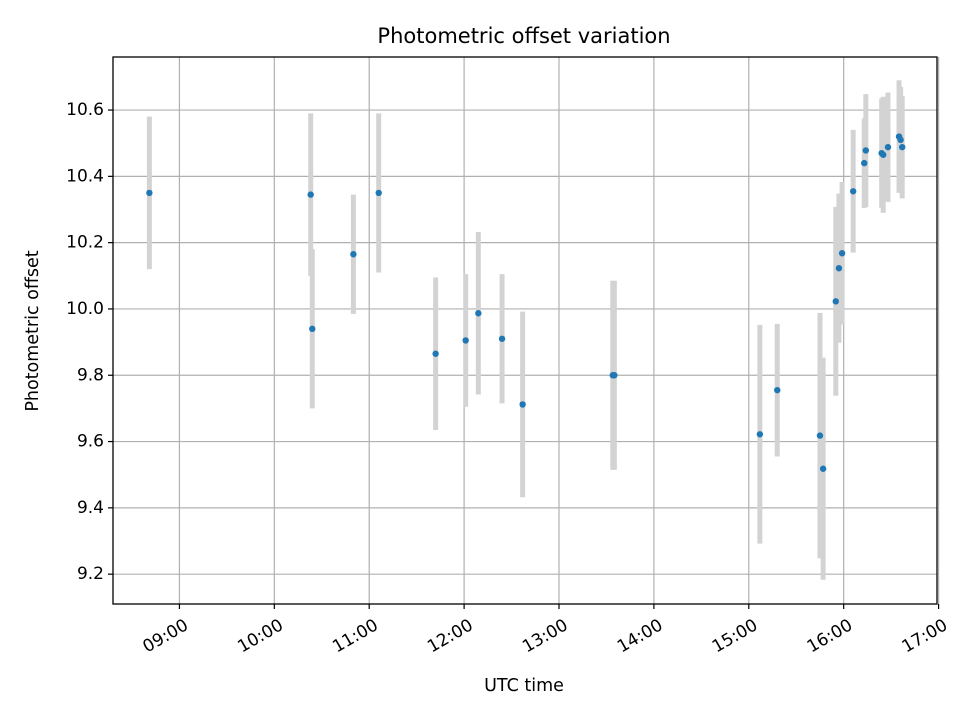 The image size is (960, 720). What do you see at coordinates (85, 309) in the screenshot?
I see `y-tick-label: 10.0` at bounding box center [85, 309].